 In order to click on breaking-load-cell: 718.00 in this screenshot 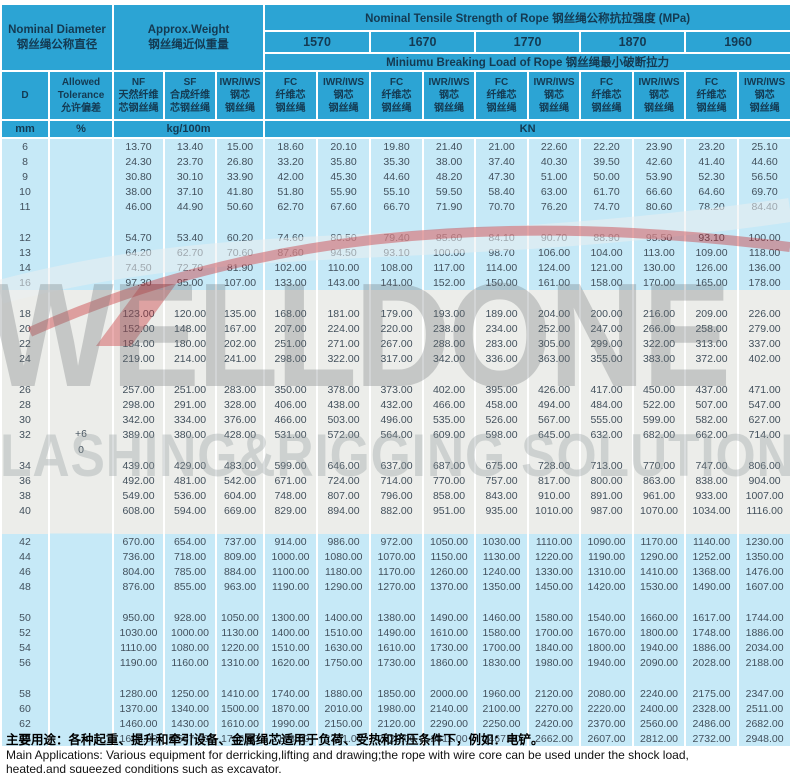, I will do `click(190, 556)`.